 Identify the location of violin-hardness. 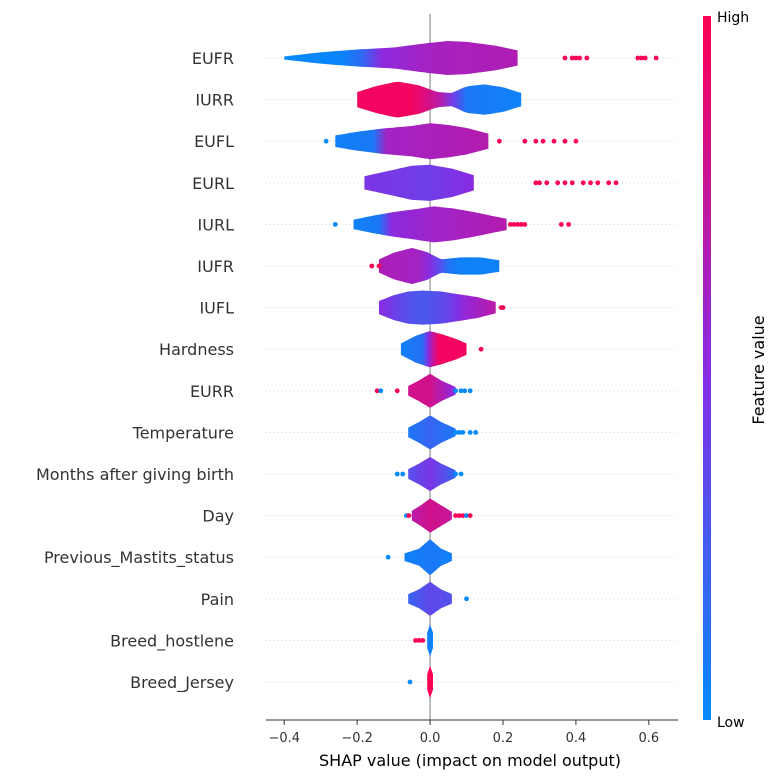
(433, 349).